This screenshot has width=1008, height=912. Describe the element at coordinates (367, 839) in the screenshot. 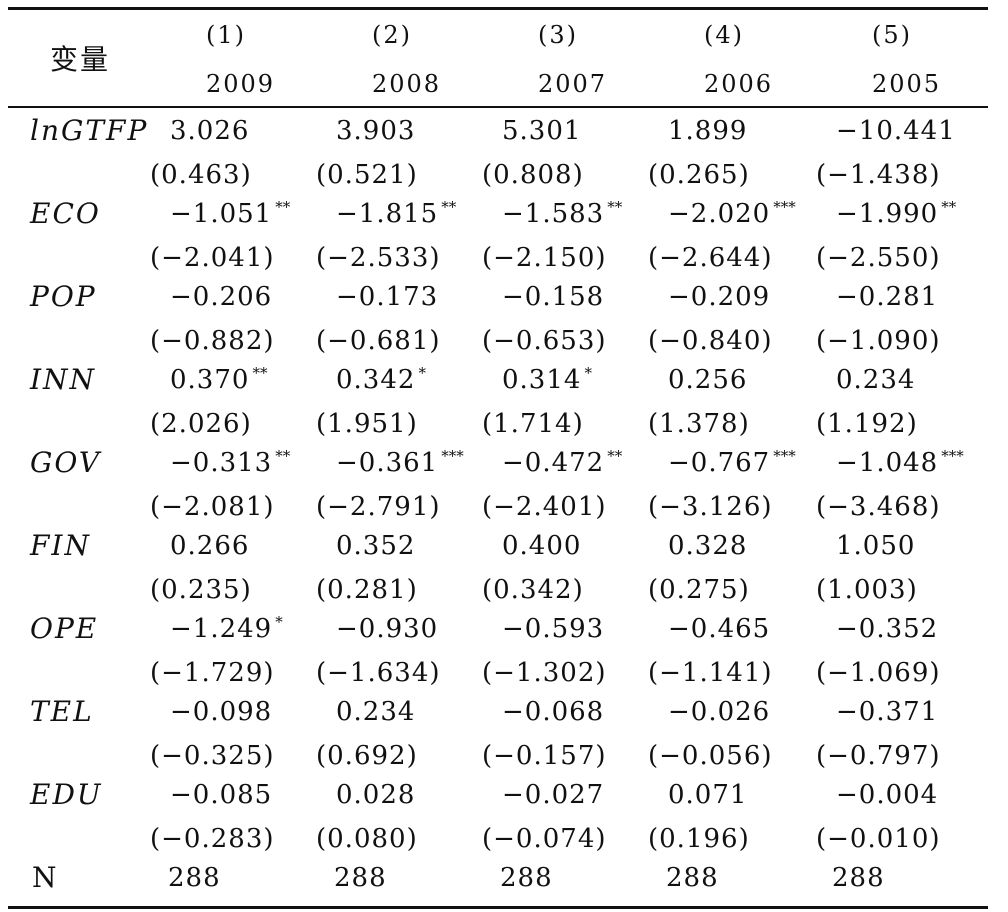

I see `t-statistic-cell: (0.080)` at that location.